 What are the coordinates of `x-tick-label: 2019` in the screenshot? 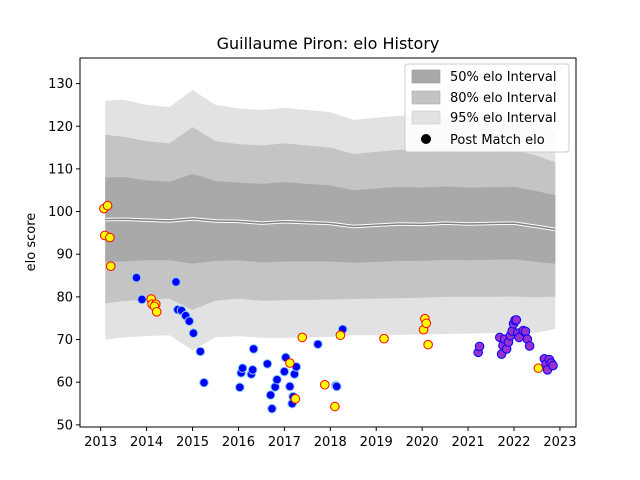 It's located at (376, 442).